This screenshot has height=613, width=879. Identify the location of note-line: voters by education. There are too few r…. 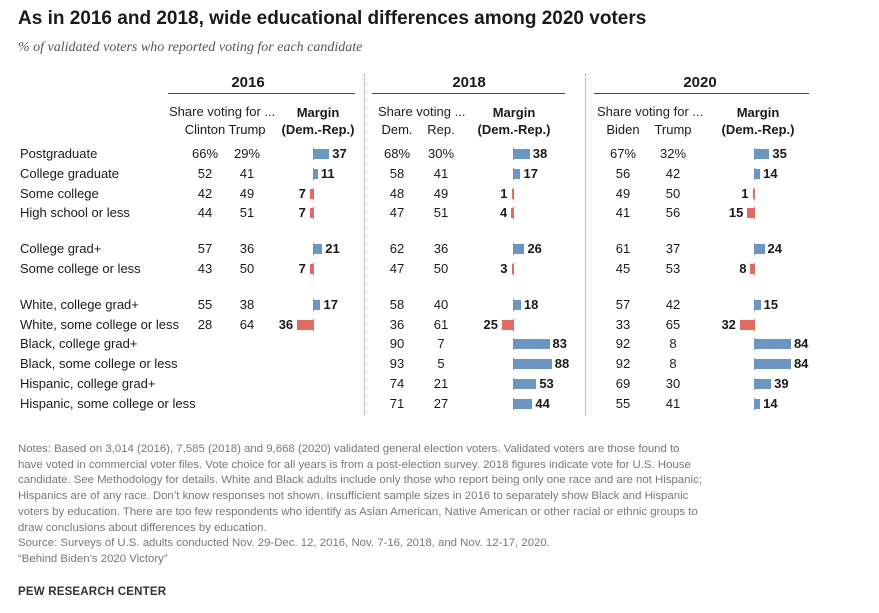
(358, 511).